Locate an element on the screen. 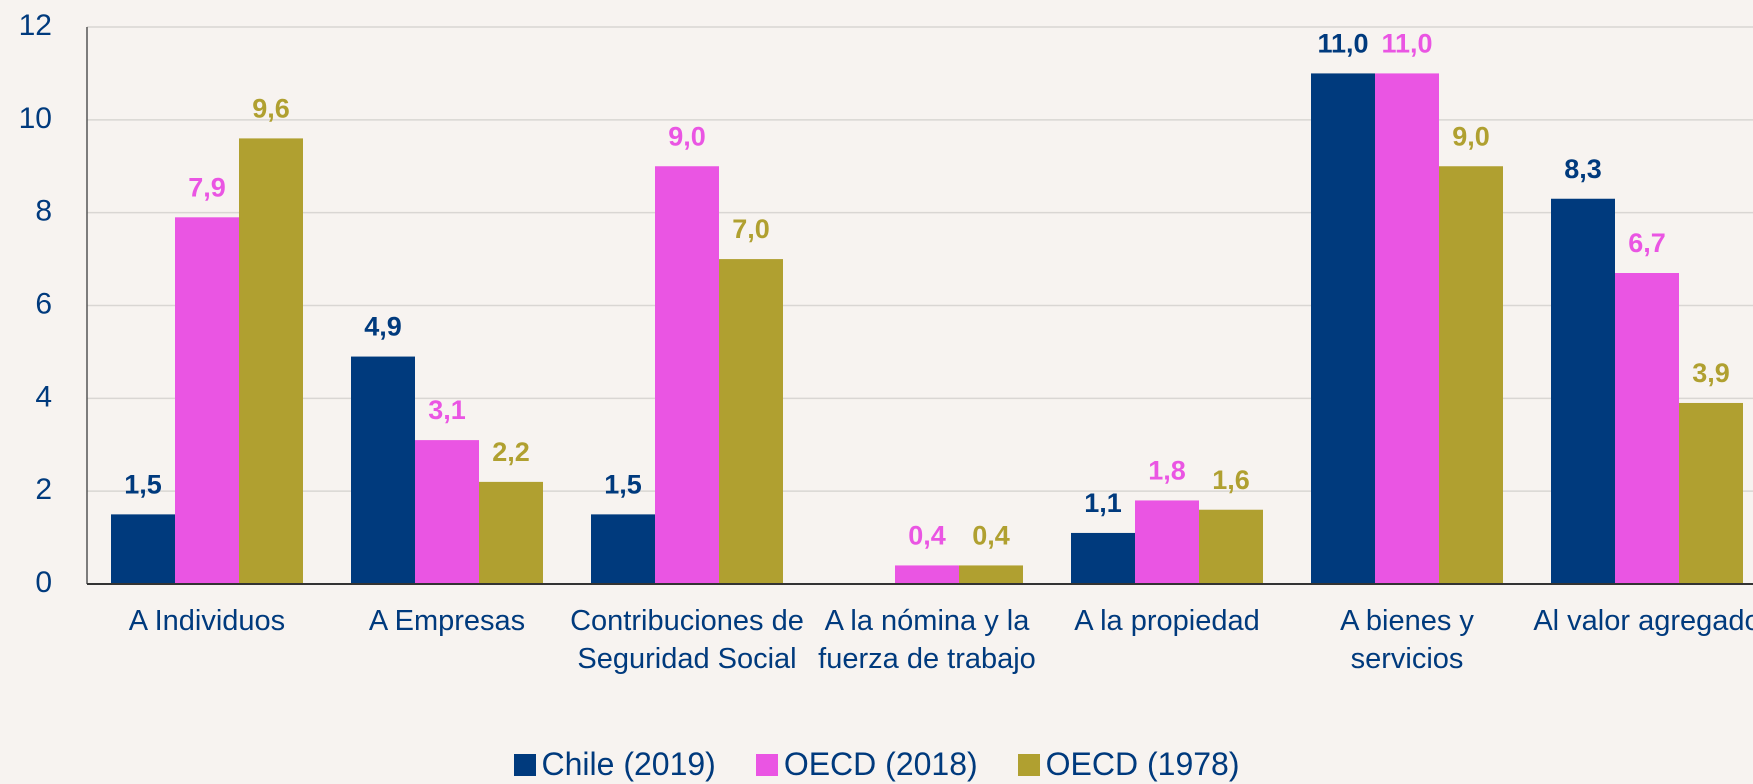 Image resolution: width=1753 pixels, height=784 pixels. y-tick-label: 12 is located at coordinates (35, 25).